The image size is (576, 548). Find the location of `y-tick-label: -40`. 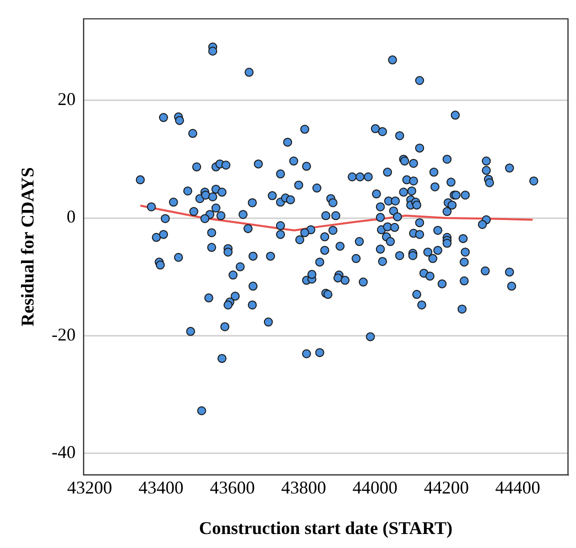

y-tick-label: -40 is located at coordinates (64, 452).